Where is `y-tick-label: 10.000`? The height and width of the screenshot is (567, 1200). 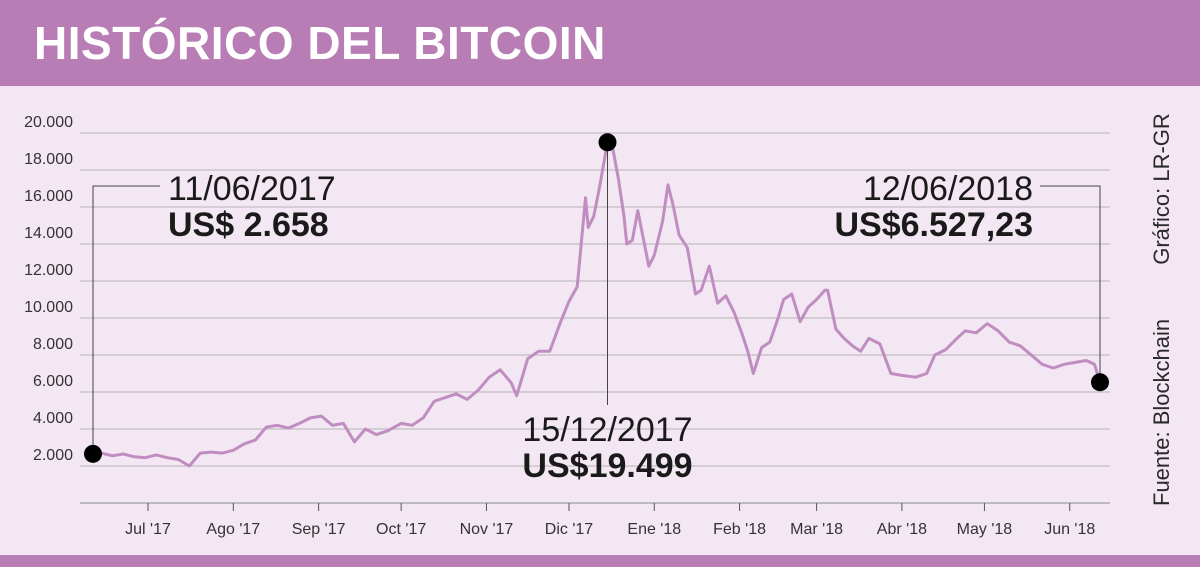 y-tick-label: 10.000 is located at coordinates (48, 307).